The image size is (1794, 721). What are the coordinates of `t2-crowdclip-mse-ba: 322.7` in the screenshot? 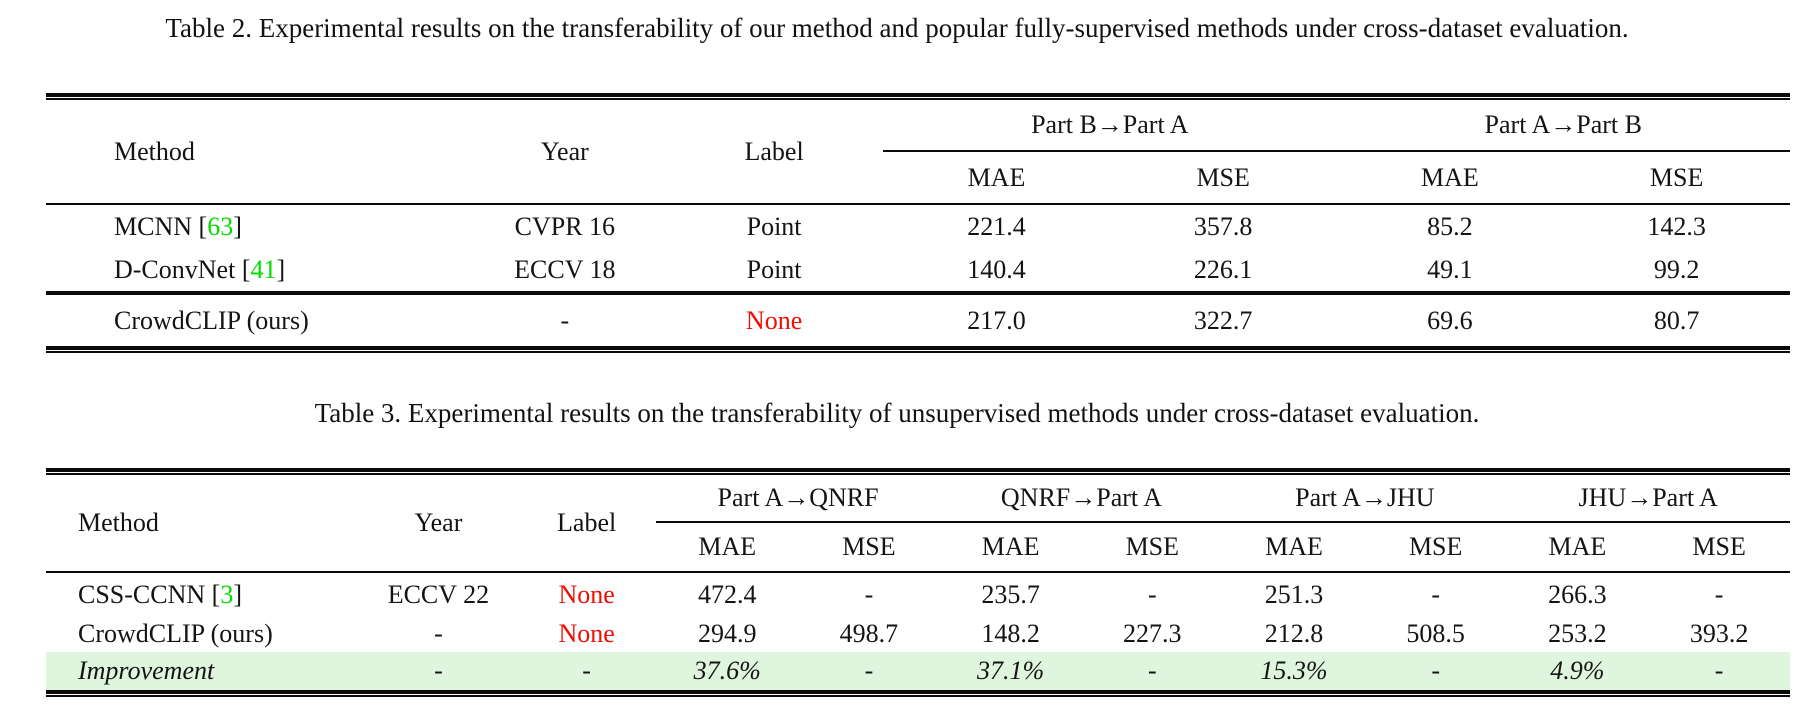 It's located at (1223, 318).